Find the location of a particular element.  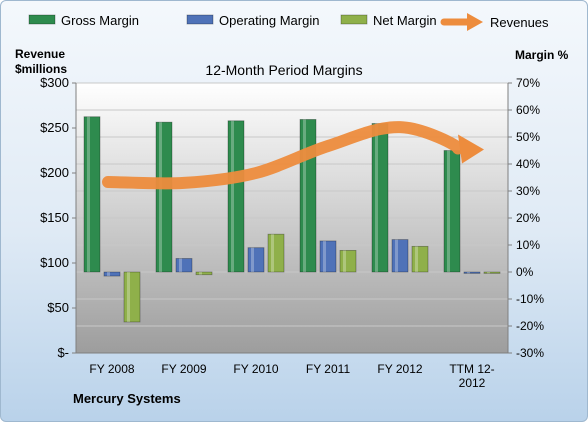

right-tick-label: 50% is located at coordinates (528, 137).